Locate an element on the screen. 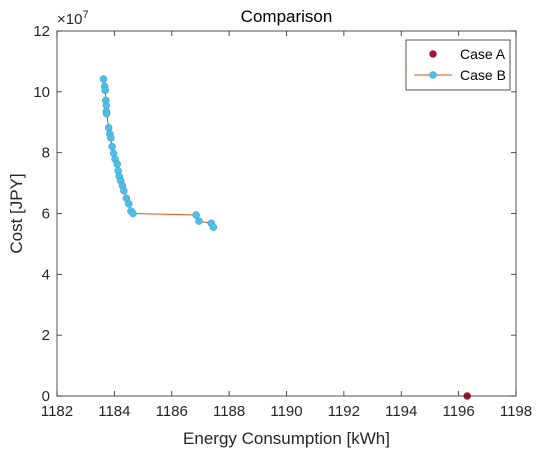 The height and width of the screenshot is (456, 550). y-axis-label: Cost [JPY] is located at coordinates (16, 213).